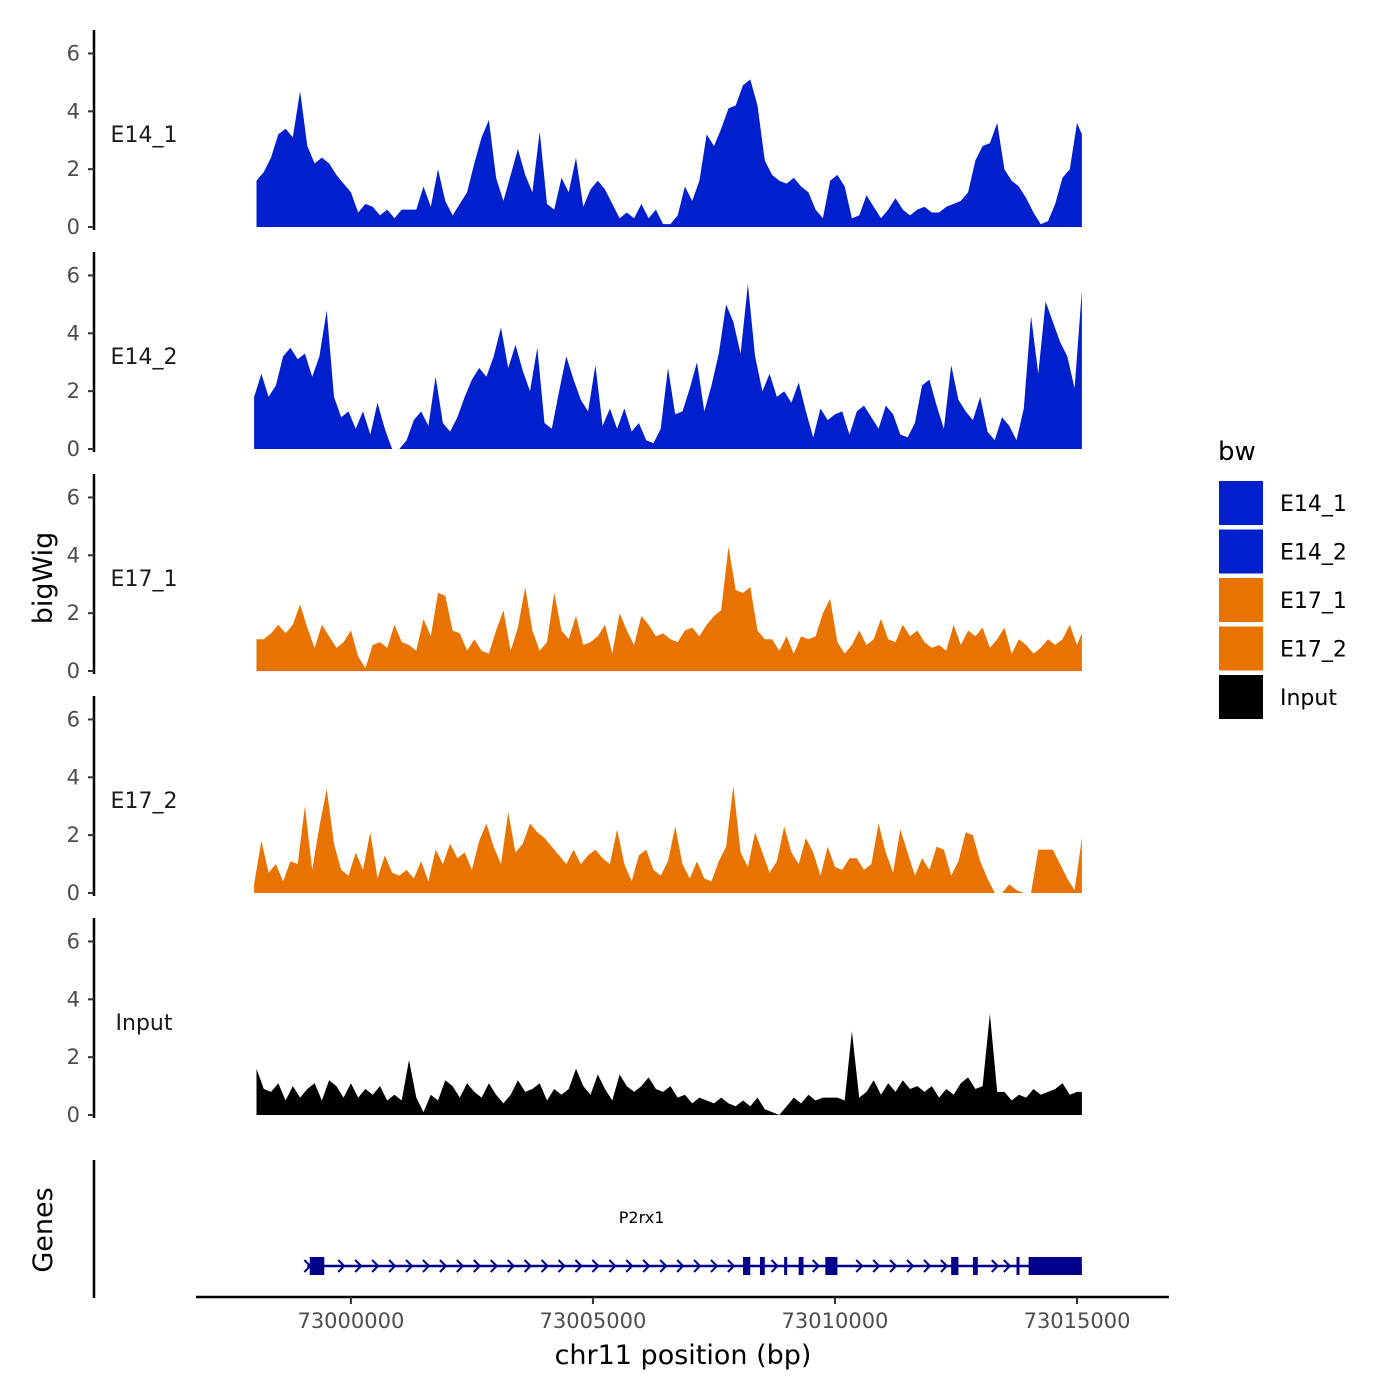  What do you see at coordinates (682, 1314) in the screenshot?
I see `x-axis: 73000000 73005000 73010000 73015000` at bounding box center [682, 1314].